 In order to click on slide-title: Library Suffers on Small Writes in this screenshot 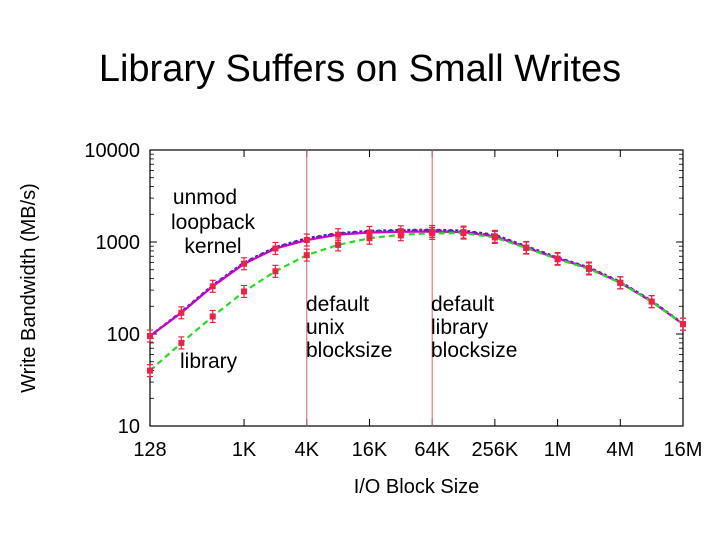, I will do `click(360, 69)`.